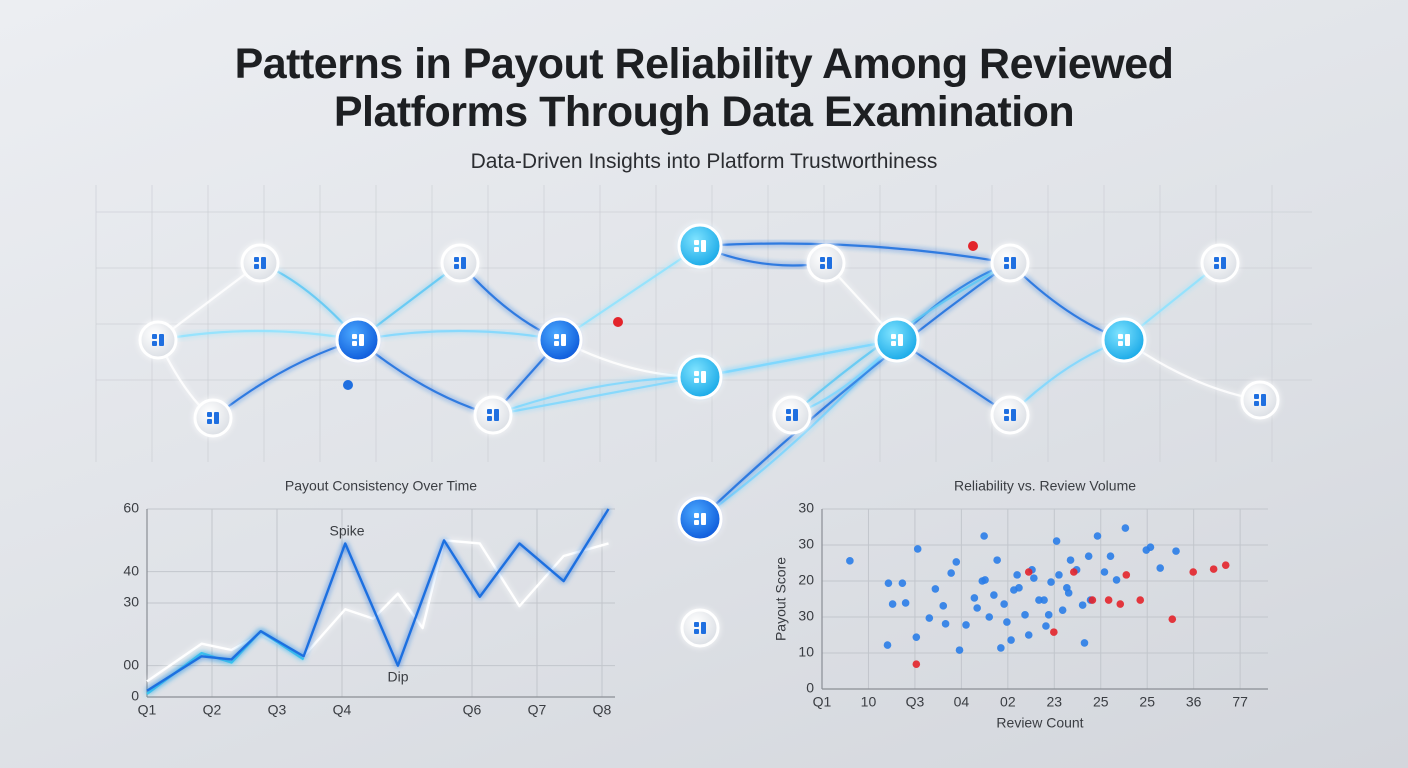 This screenshot has height=768, width=1408. What do you see at coordinates (346, 531) in the screenshot?
I see `annotation: Spike` at bounding box center [346, 531].